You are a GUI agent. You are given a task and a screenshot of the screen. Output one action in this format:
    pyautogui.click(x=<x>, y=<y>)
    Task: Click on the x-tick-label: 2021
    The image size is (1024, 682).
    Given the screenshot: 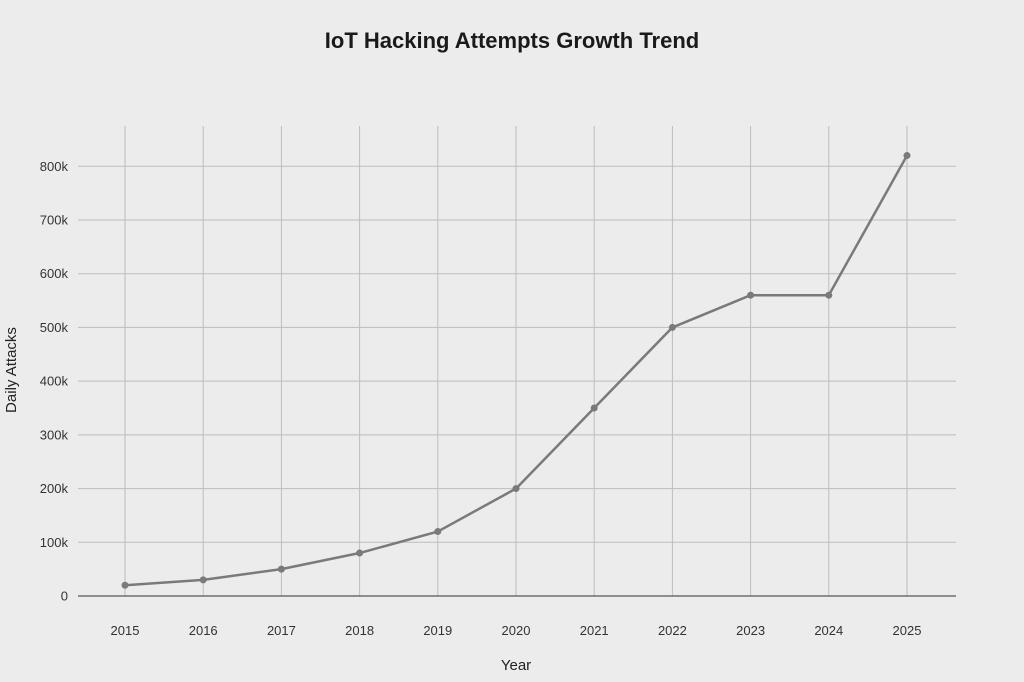 What is the action you would take?
    pyautogui.click(x=594, y=630)
    